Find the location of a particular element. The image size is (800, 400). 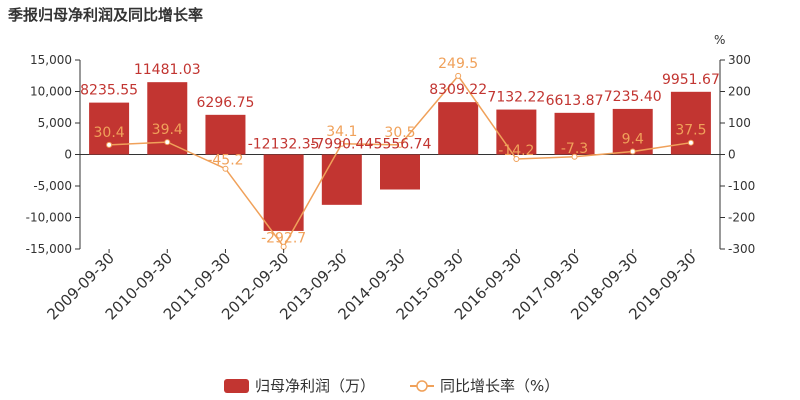

growth-rate-label: 34.1 is located at coordinates (341, 132).